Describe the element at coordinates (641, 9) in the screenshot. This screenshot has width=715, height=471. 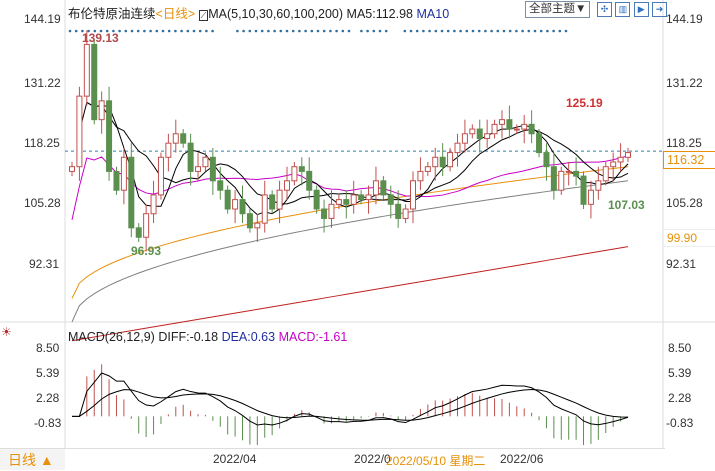
I see `play-icon: ▶` at that location.